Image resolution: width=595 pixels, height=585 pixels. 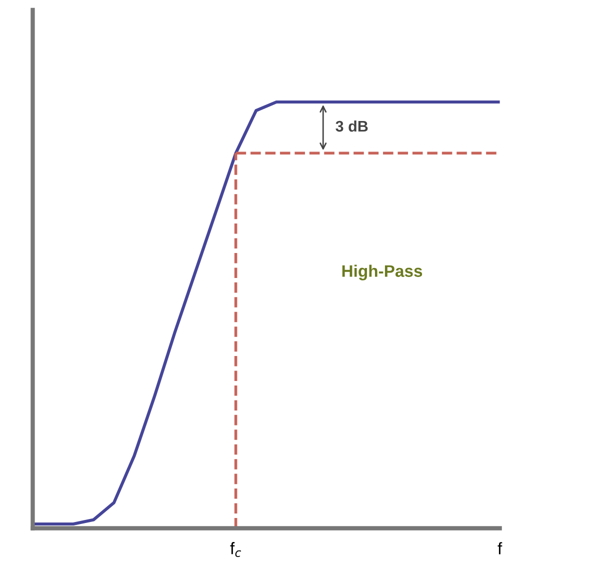 I want to click on x-tick-label: f$_{c}$, so click(x=236, y=550).